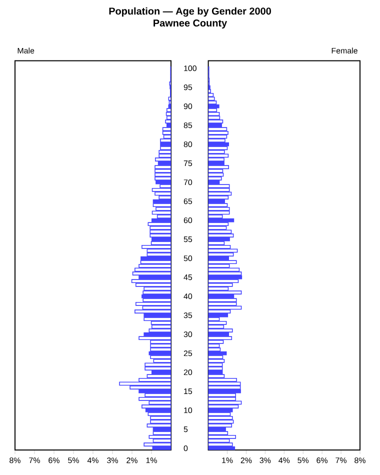 This screenshot has width=380, height=475. What do you see at coordinates (190, 12) in the screenshot?
I see `chart-title: Population — Age by Gender 2000` at bounding box center [190, 12].